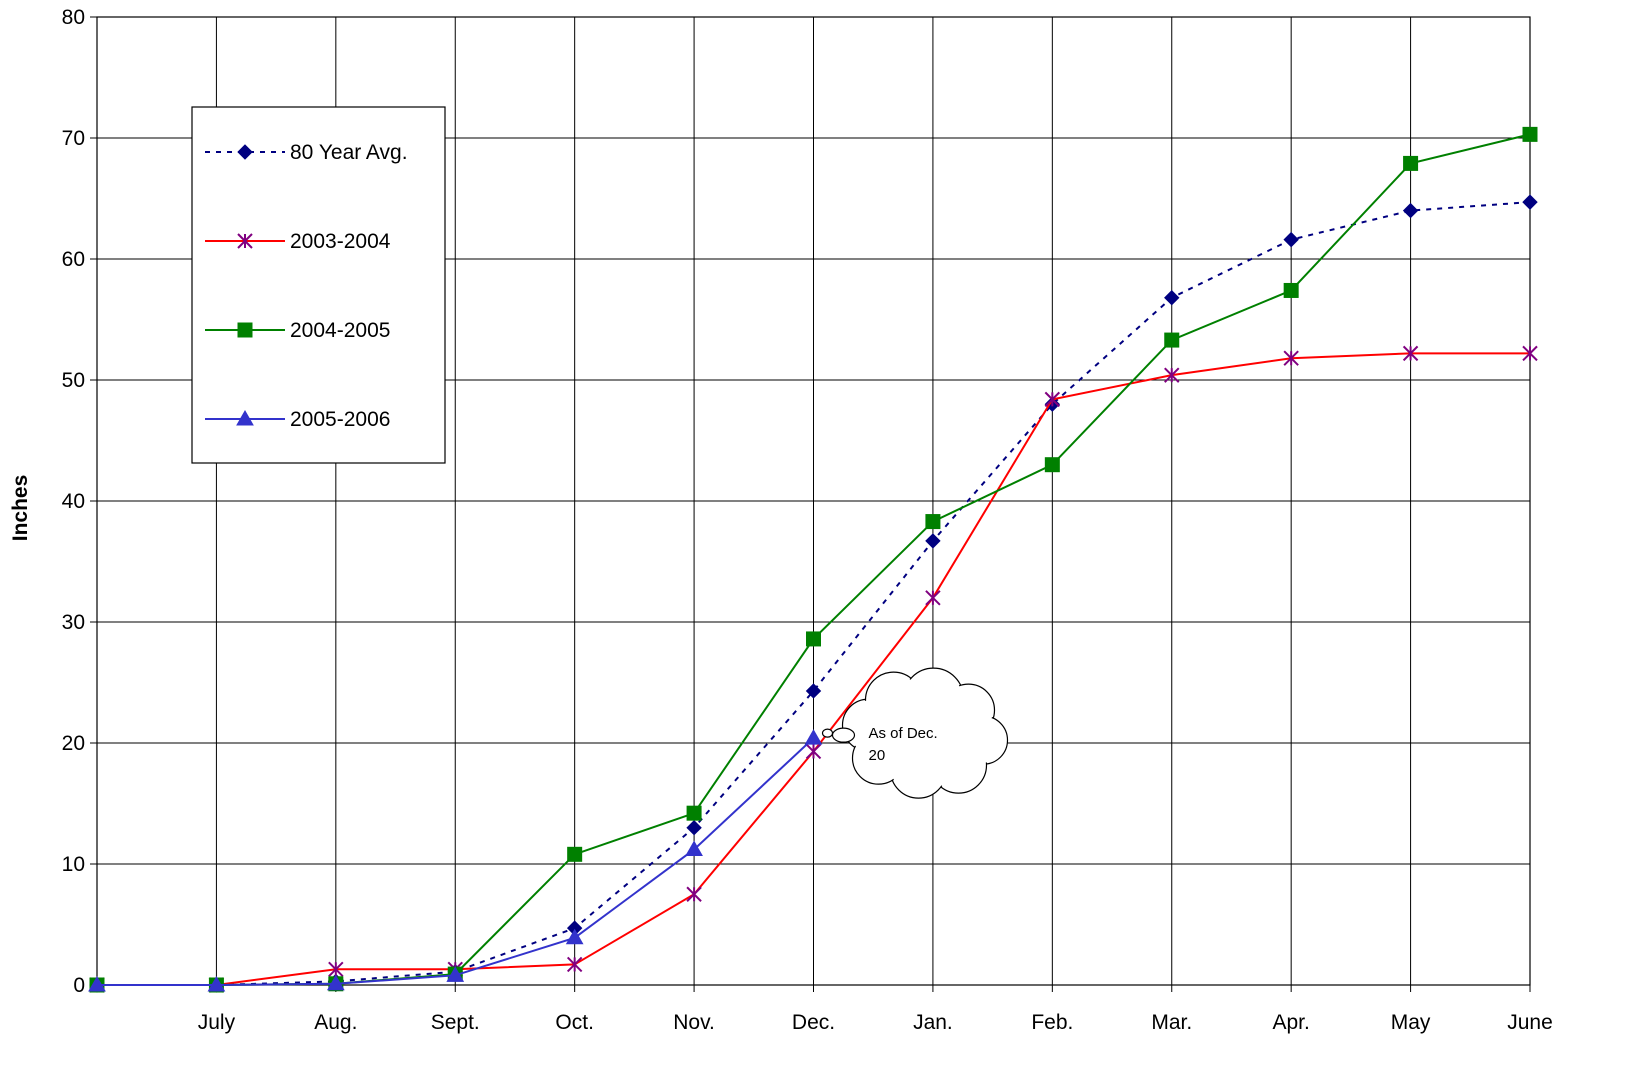 The height and width of the screenshot is (1079, 1630). What do you see at coordinates (340, 241) in the screenshot?
I see `legend-label: 2003-2004` at bounding box center [340, 241].